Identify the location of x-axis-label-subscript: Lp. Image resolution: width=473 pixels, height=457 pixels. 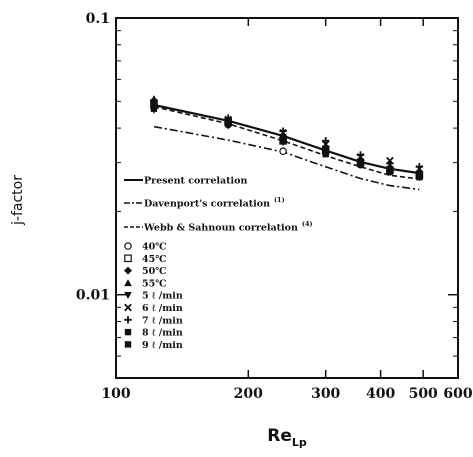
(299, 442).